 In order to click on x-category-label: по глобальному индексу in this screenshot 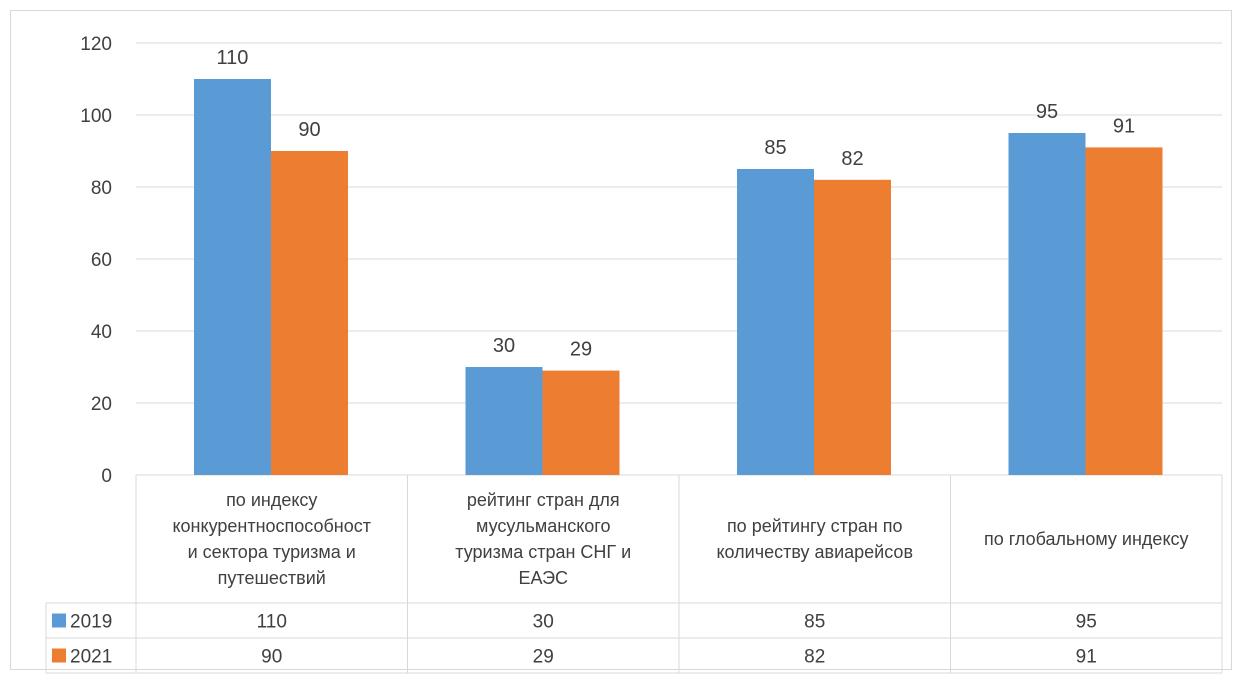, I will do `click(1086, 539)`.